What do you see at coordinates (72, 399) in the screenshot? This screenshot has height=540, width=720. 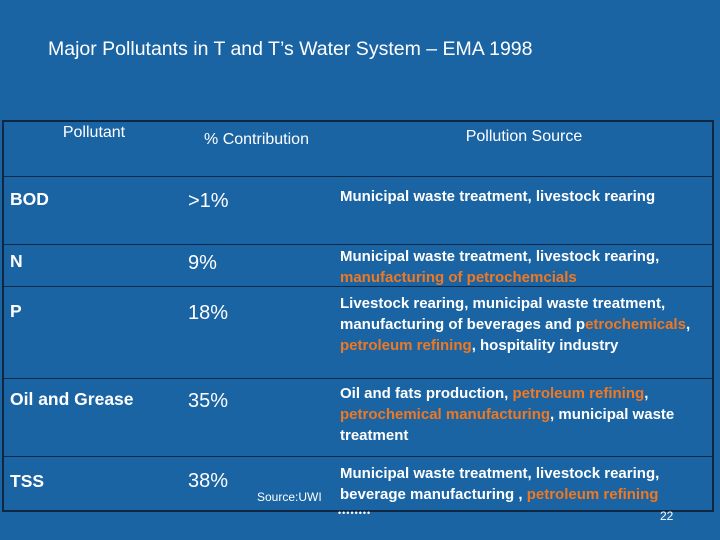 I see `pollutant-cell: Oil and Grease` at bounding box center [72, 399].